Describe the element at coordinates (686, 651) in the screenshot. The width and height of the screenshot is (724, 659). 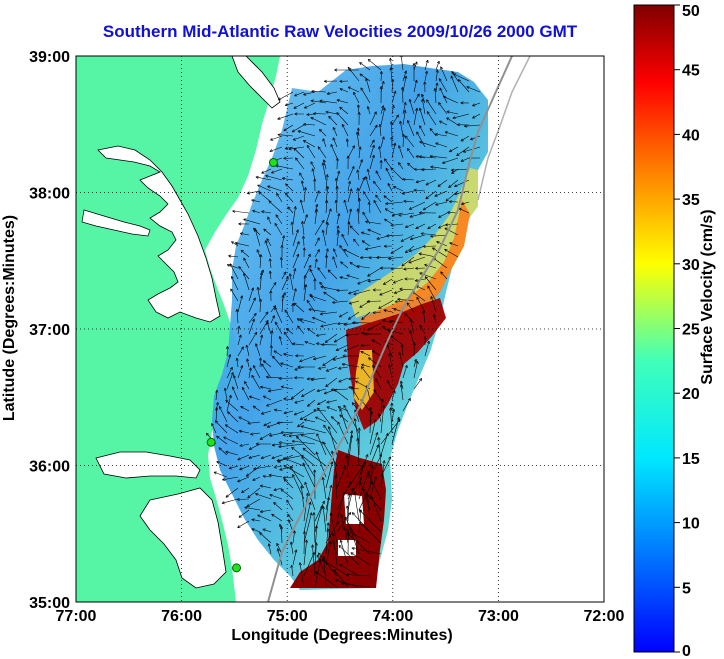
I see `colorbar-tick-label: 0` at that location.